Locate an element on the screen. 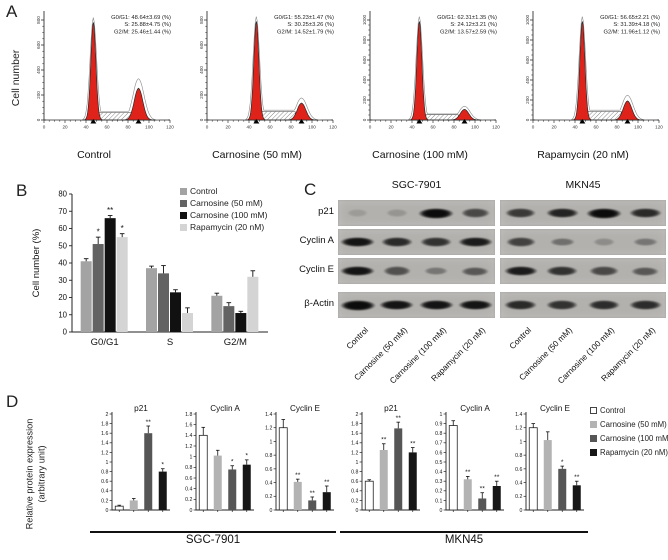 The width and height of the screenshot is (668, 560). category-label: G2/M is located at coordinates (235, 342).